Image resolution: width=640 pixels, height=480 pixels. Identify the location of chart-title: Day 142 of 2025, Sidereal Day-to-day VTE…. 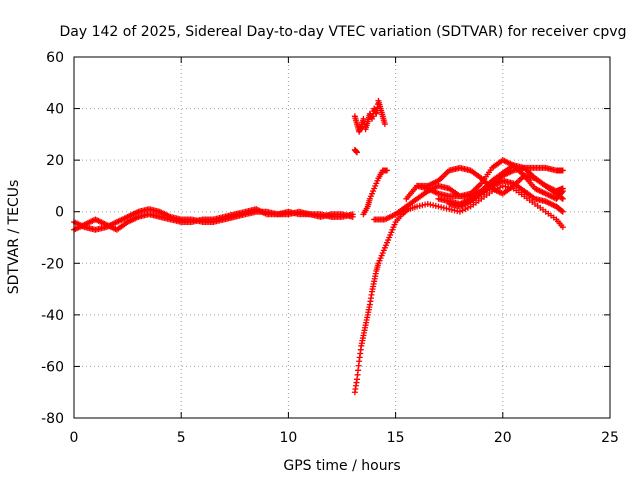
(343, 32).